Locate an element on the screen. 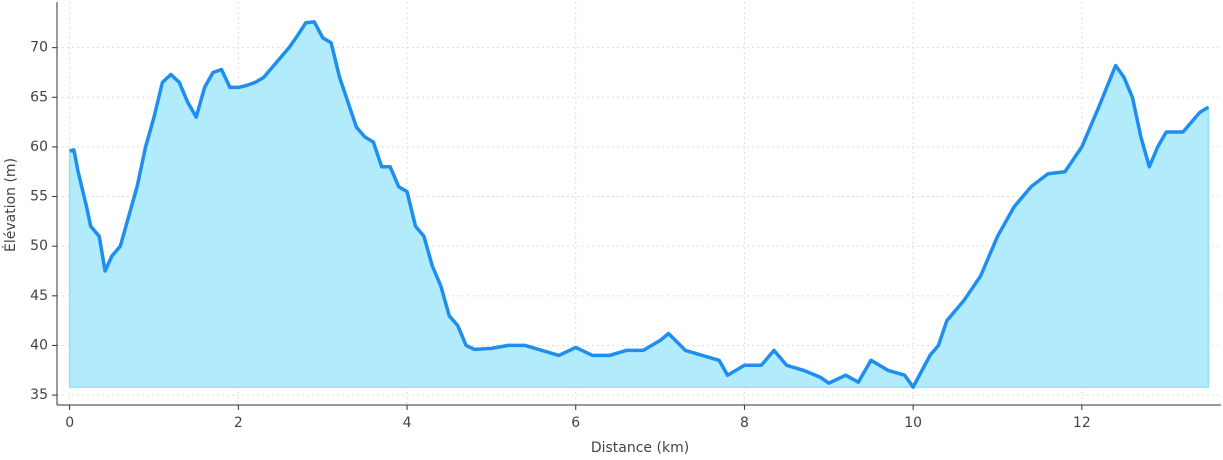 This screenshot has height=460, width=1223. x-tick-label: 8 is located at coordinates (744, 423).